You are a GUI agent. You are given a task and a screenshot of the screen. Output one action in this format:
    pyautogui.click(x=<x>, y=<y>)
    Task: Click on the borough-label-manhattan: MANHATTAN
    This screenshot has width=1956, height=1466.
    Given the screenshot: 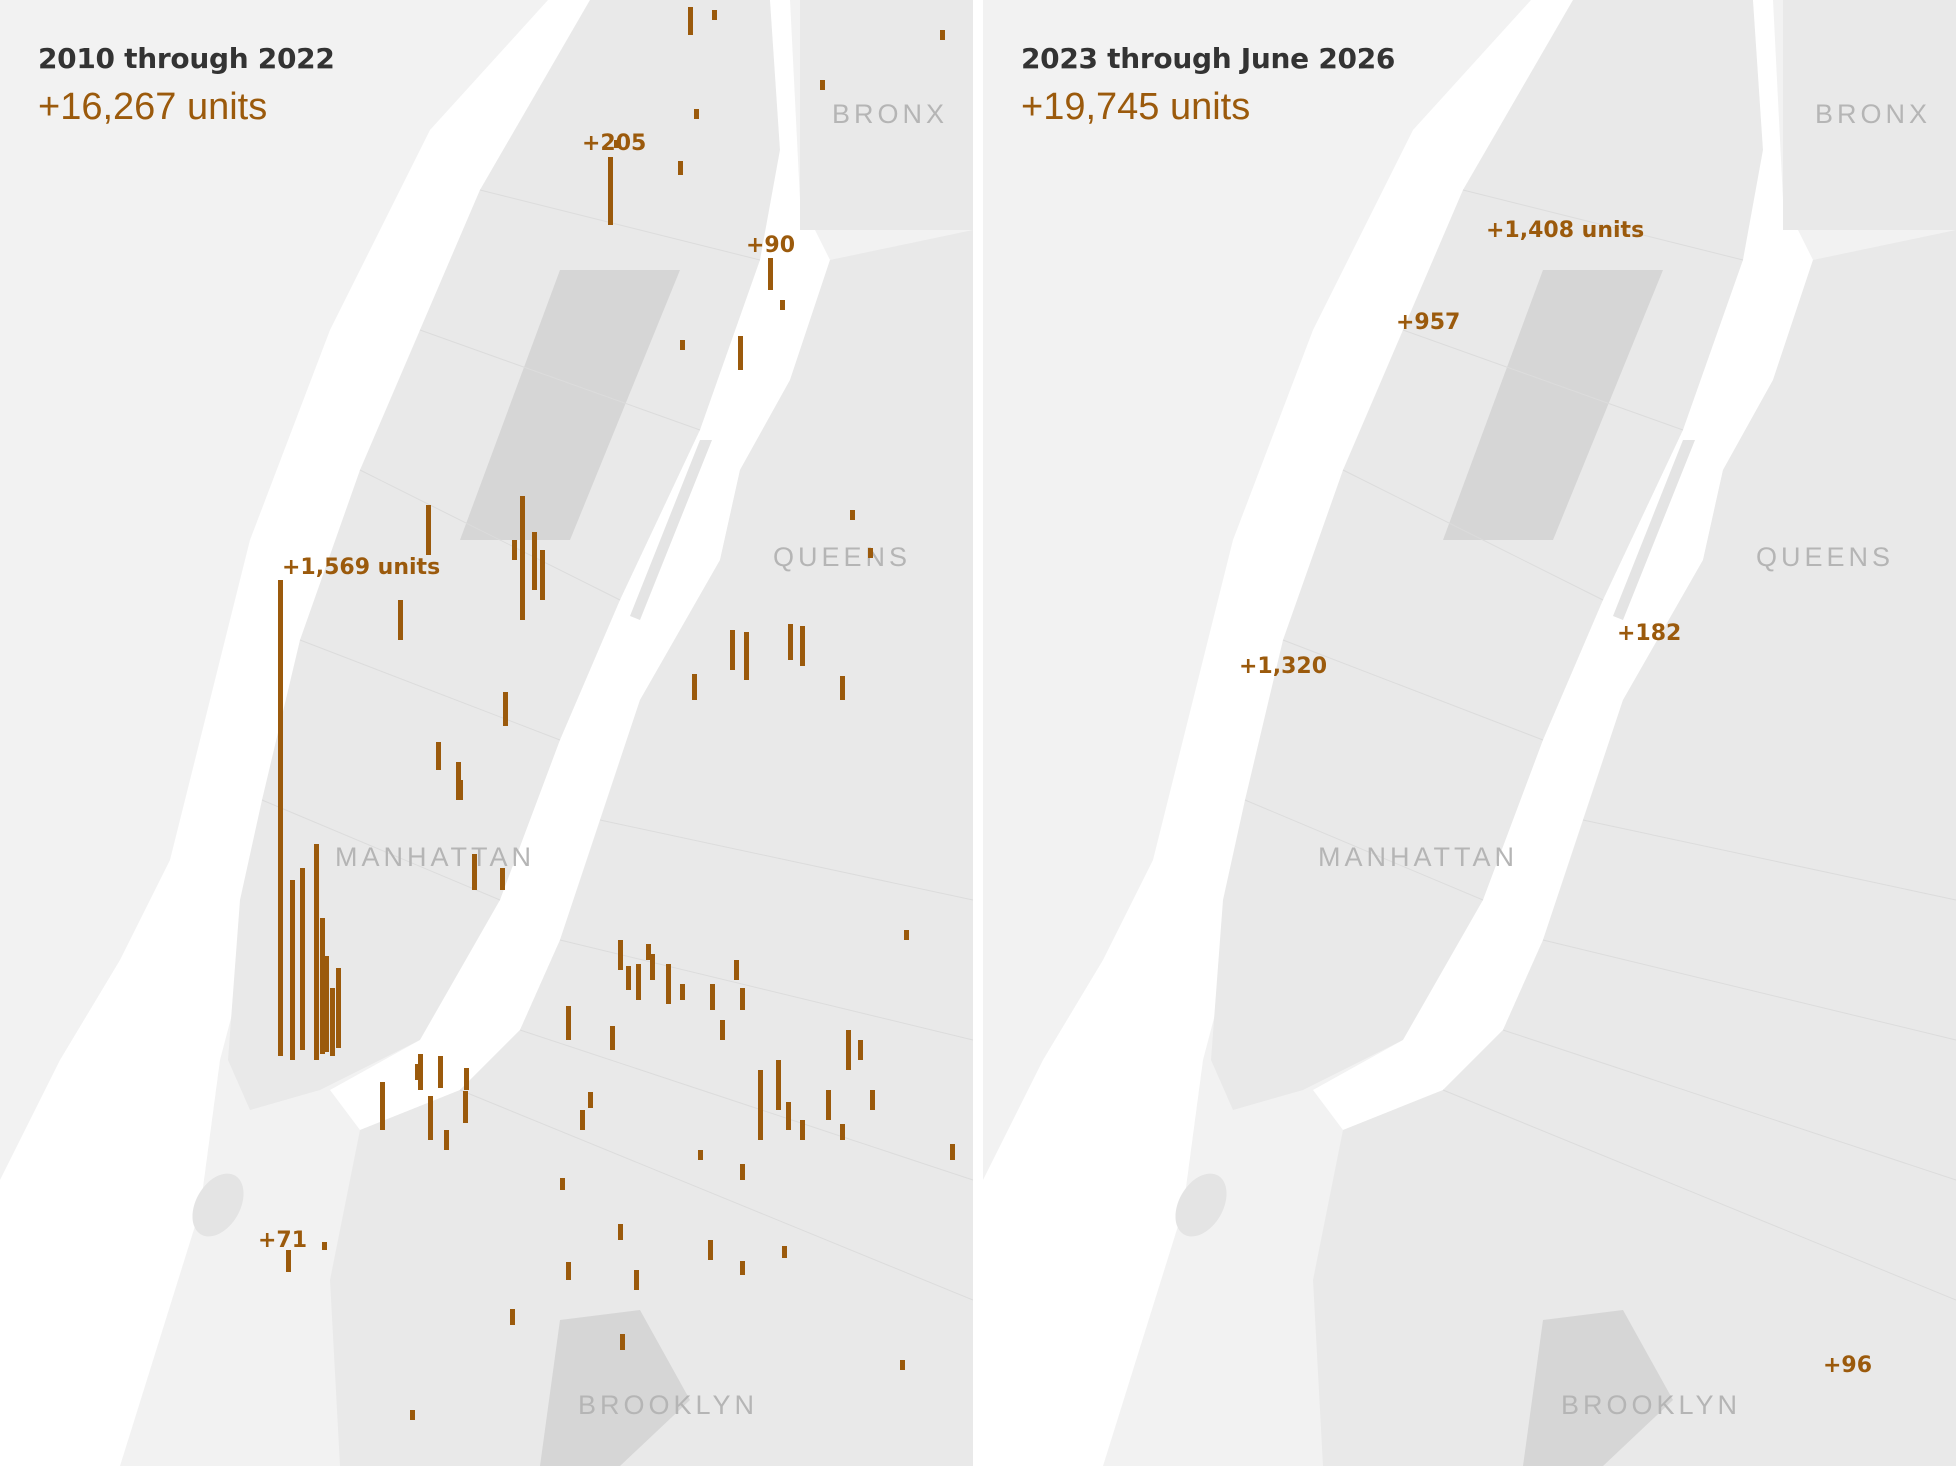 What is the action you would take?
    pyautogui.click(x=435, y=857)
    